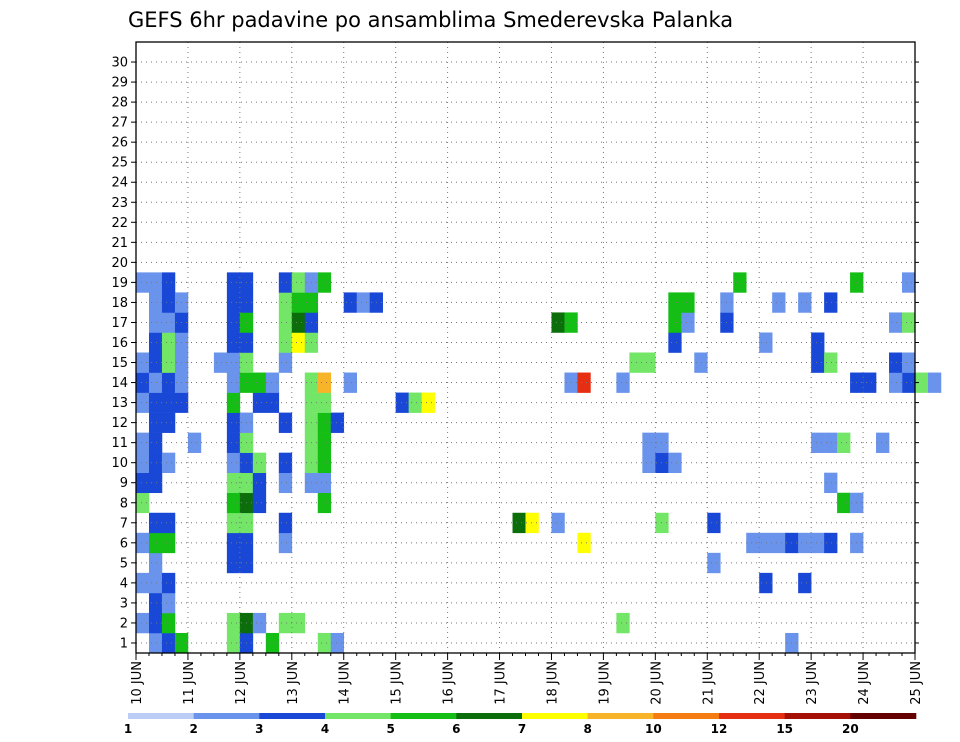 The height and width of the screenshot is (742, 960). Describe the element at coordinates (119, 243) in the screenshot. I see `y-tick-label: 21` at that location.